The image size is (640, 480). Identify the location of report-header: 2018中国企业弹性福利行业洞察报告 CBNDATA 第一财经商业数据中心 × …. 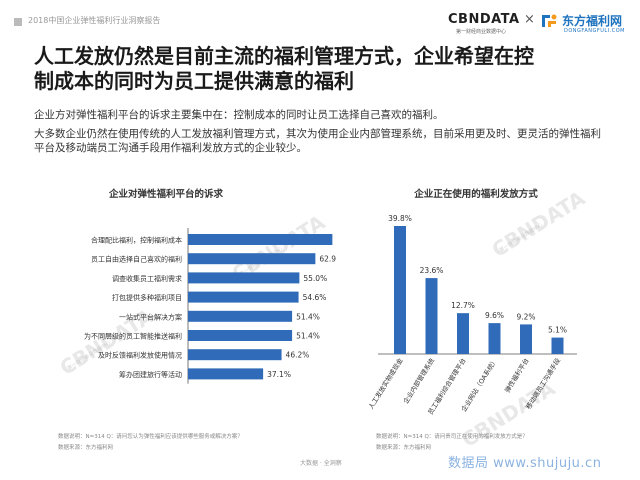
(320, 24).